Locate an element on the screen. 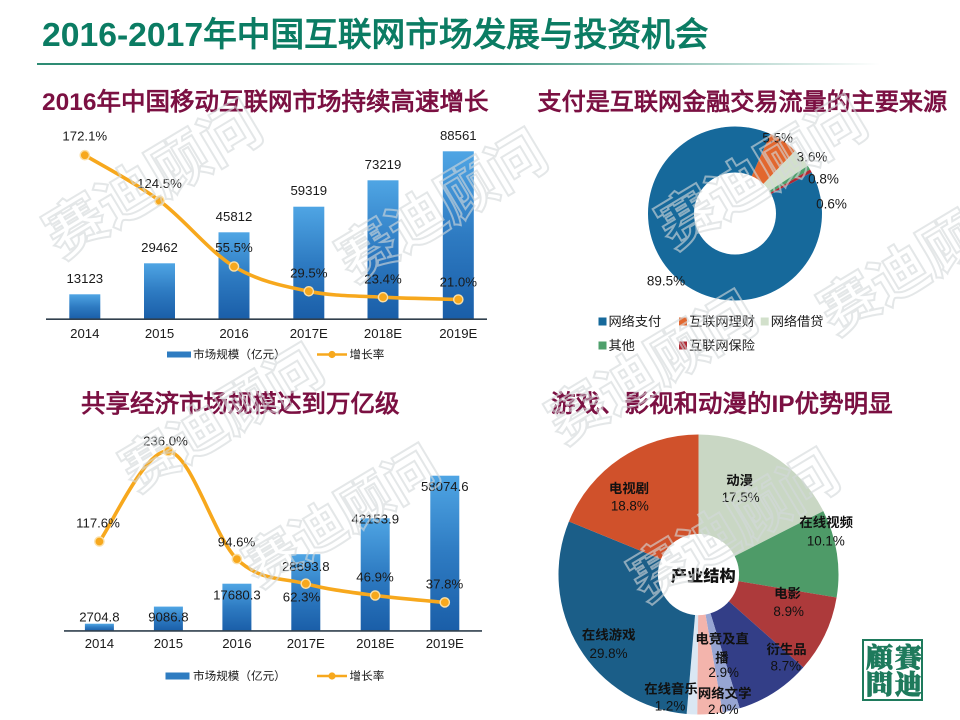 The width and height of the screenshot is (960, 720). svg-text: 28693.8 is located at coordinates (306, 566).